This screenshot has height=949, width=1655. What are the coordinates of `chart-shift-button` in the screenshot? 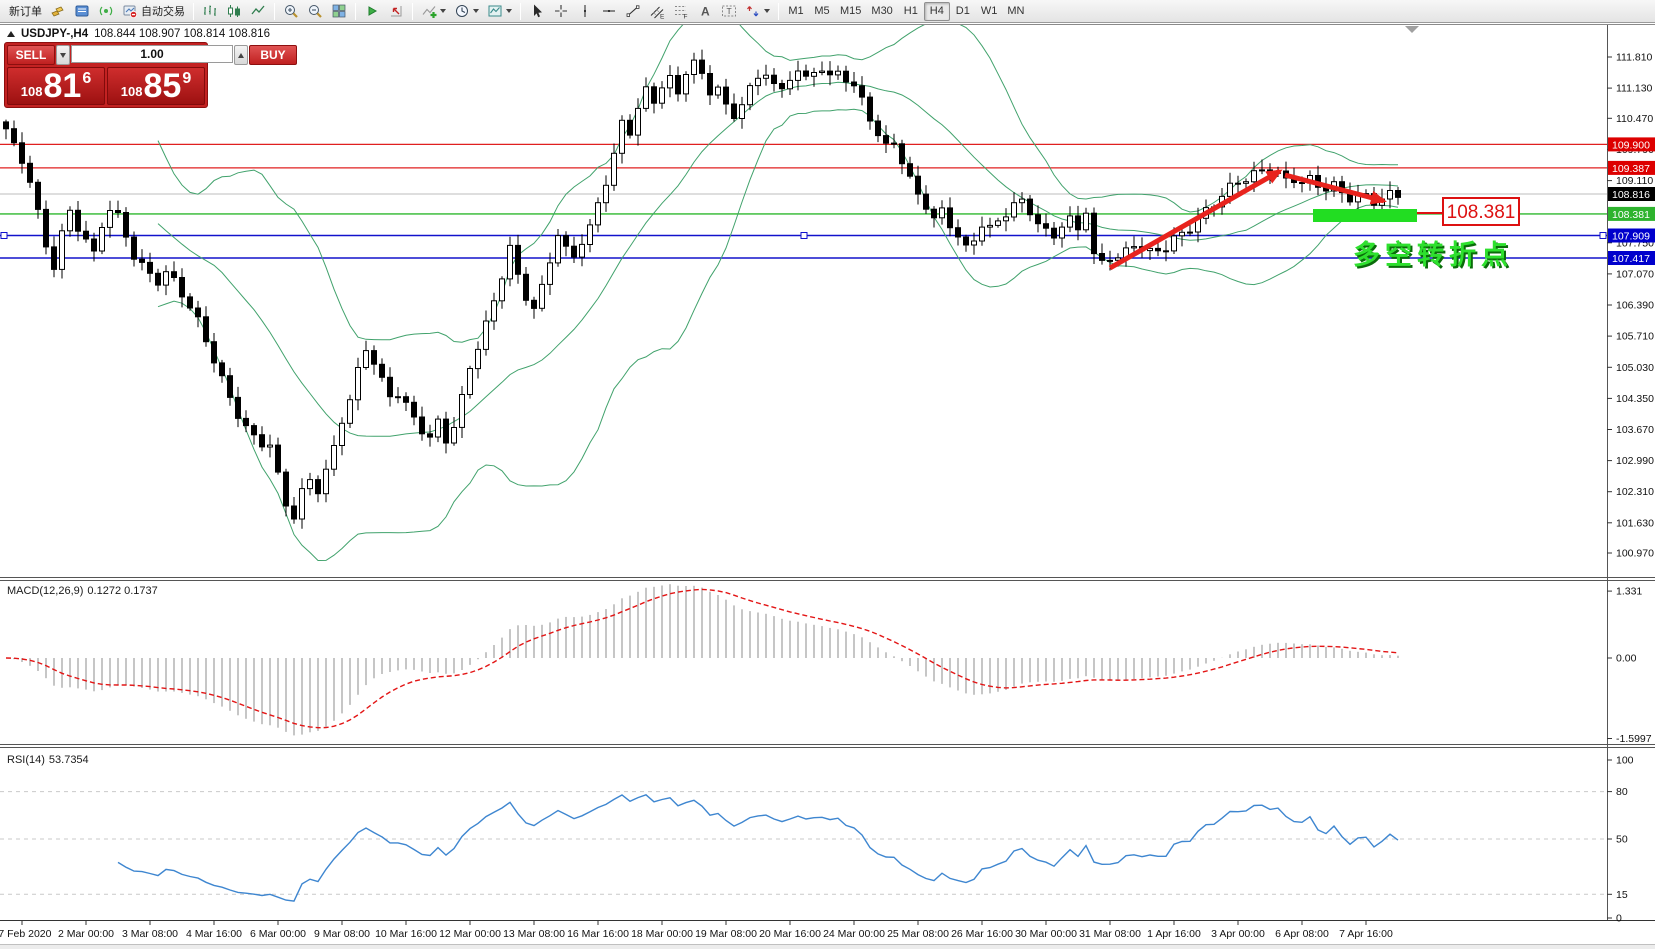 It's located at (396, 11).